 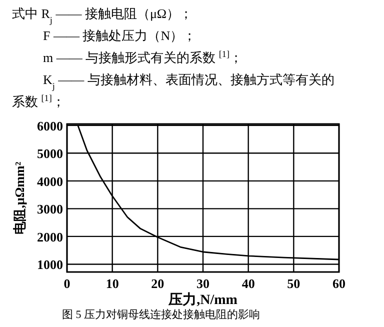 I want to click on y-tick-label: 6000, so click(x=50, y=126).